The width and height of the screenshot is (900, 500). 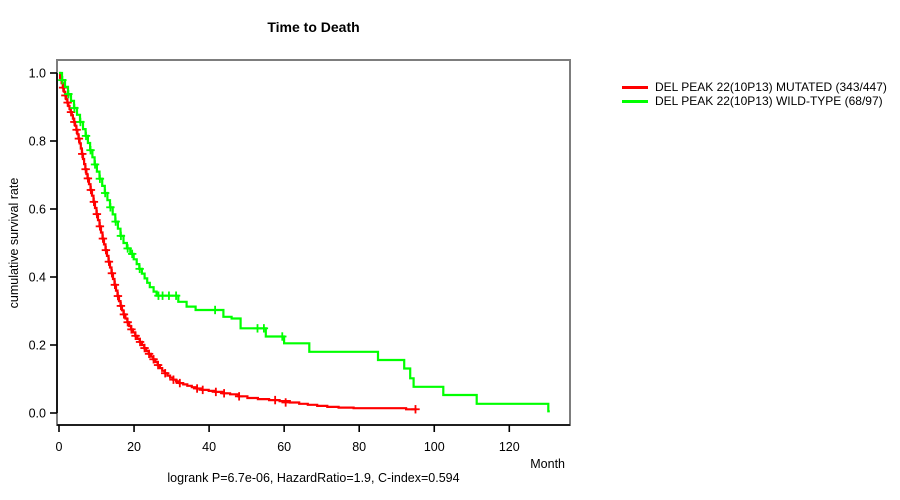 What do you see at coordinates (771, 87) in the screenshot?
I see `legend-label-mutated: DEL PEAK 22(10P13) MUTATED (343/447)` at bounding box center [771, 87].